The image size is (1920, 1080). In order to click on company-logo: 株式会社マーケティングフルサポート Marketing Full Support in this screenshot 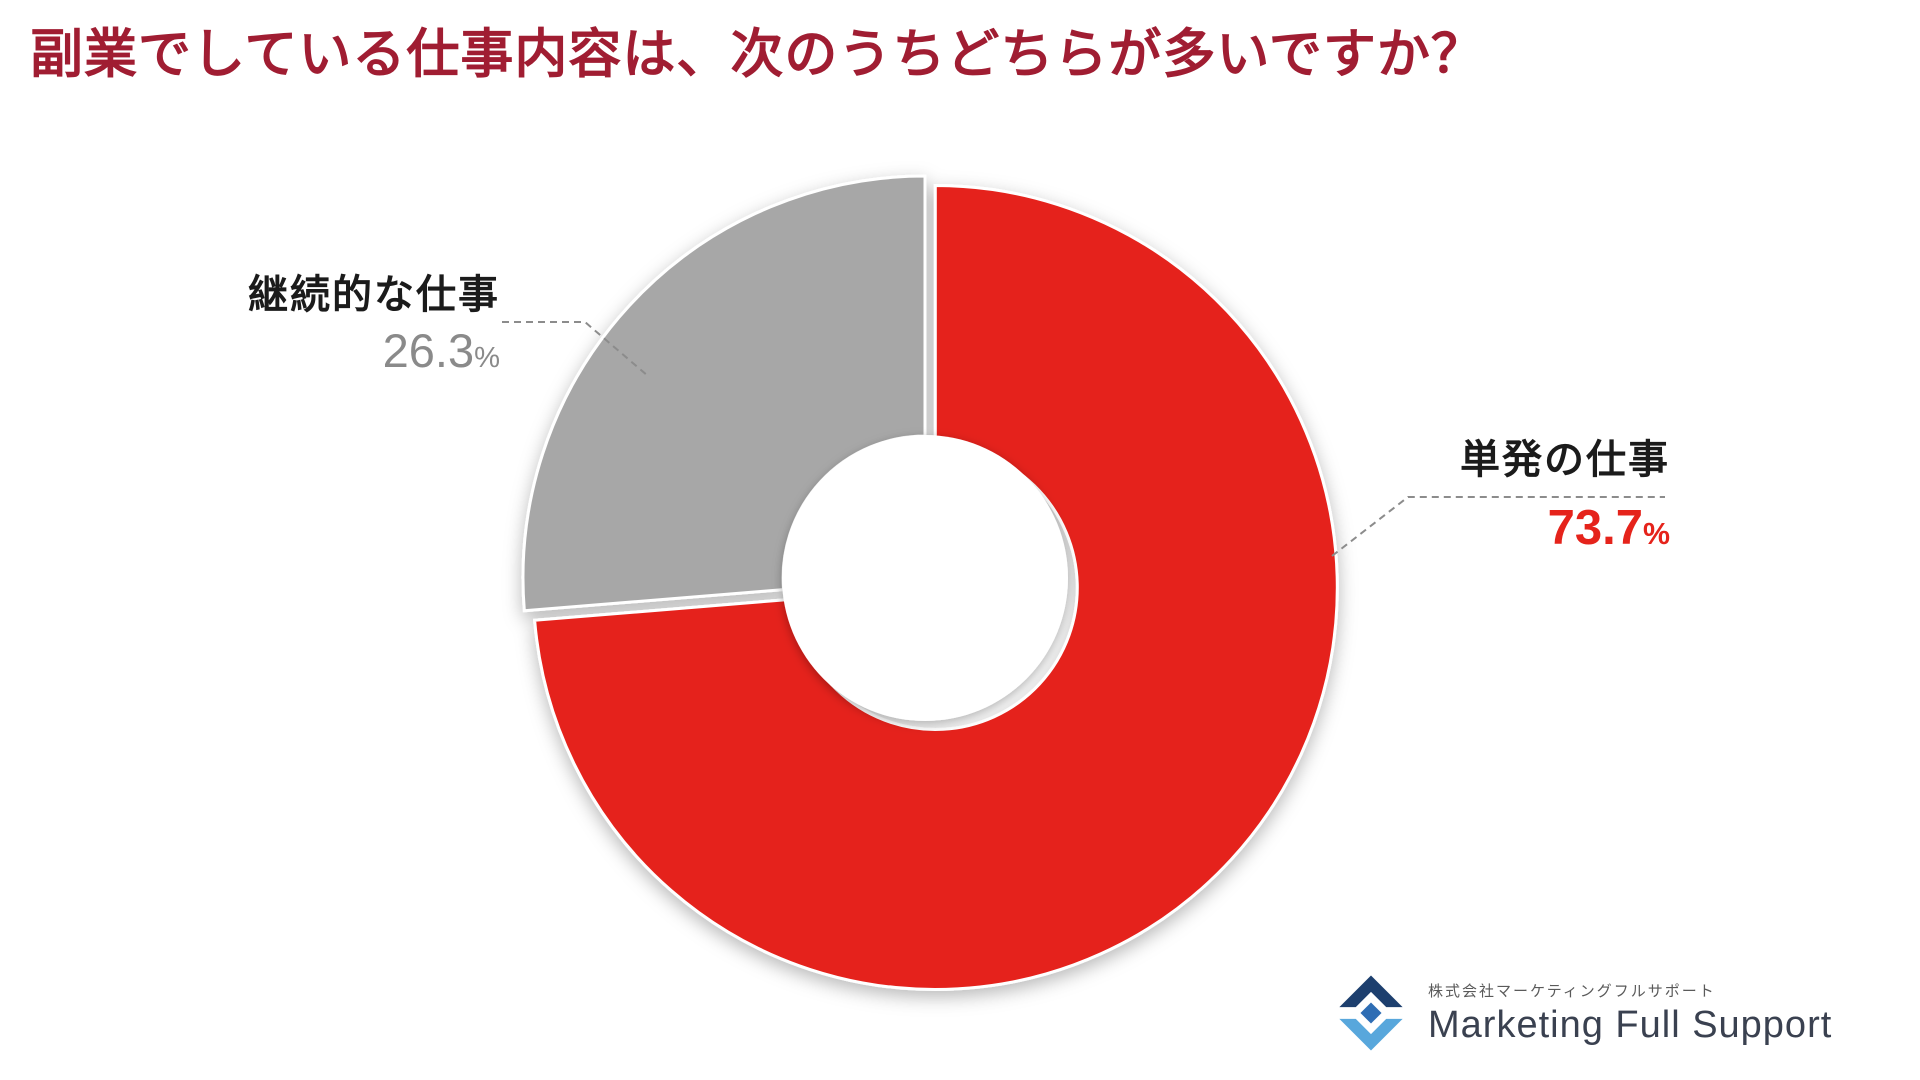, I will do `click(1581, 1013)`.